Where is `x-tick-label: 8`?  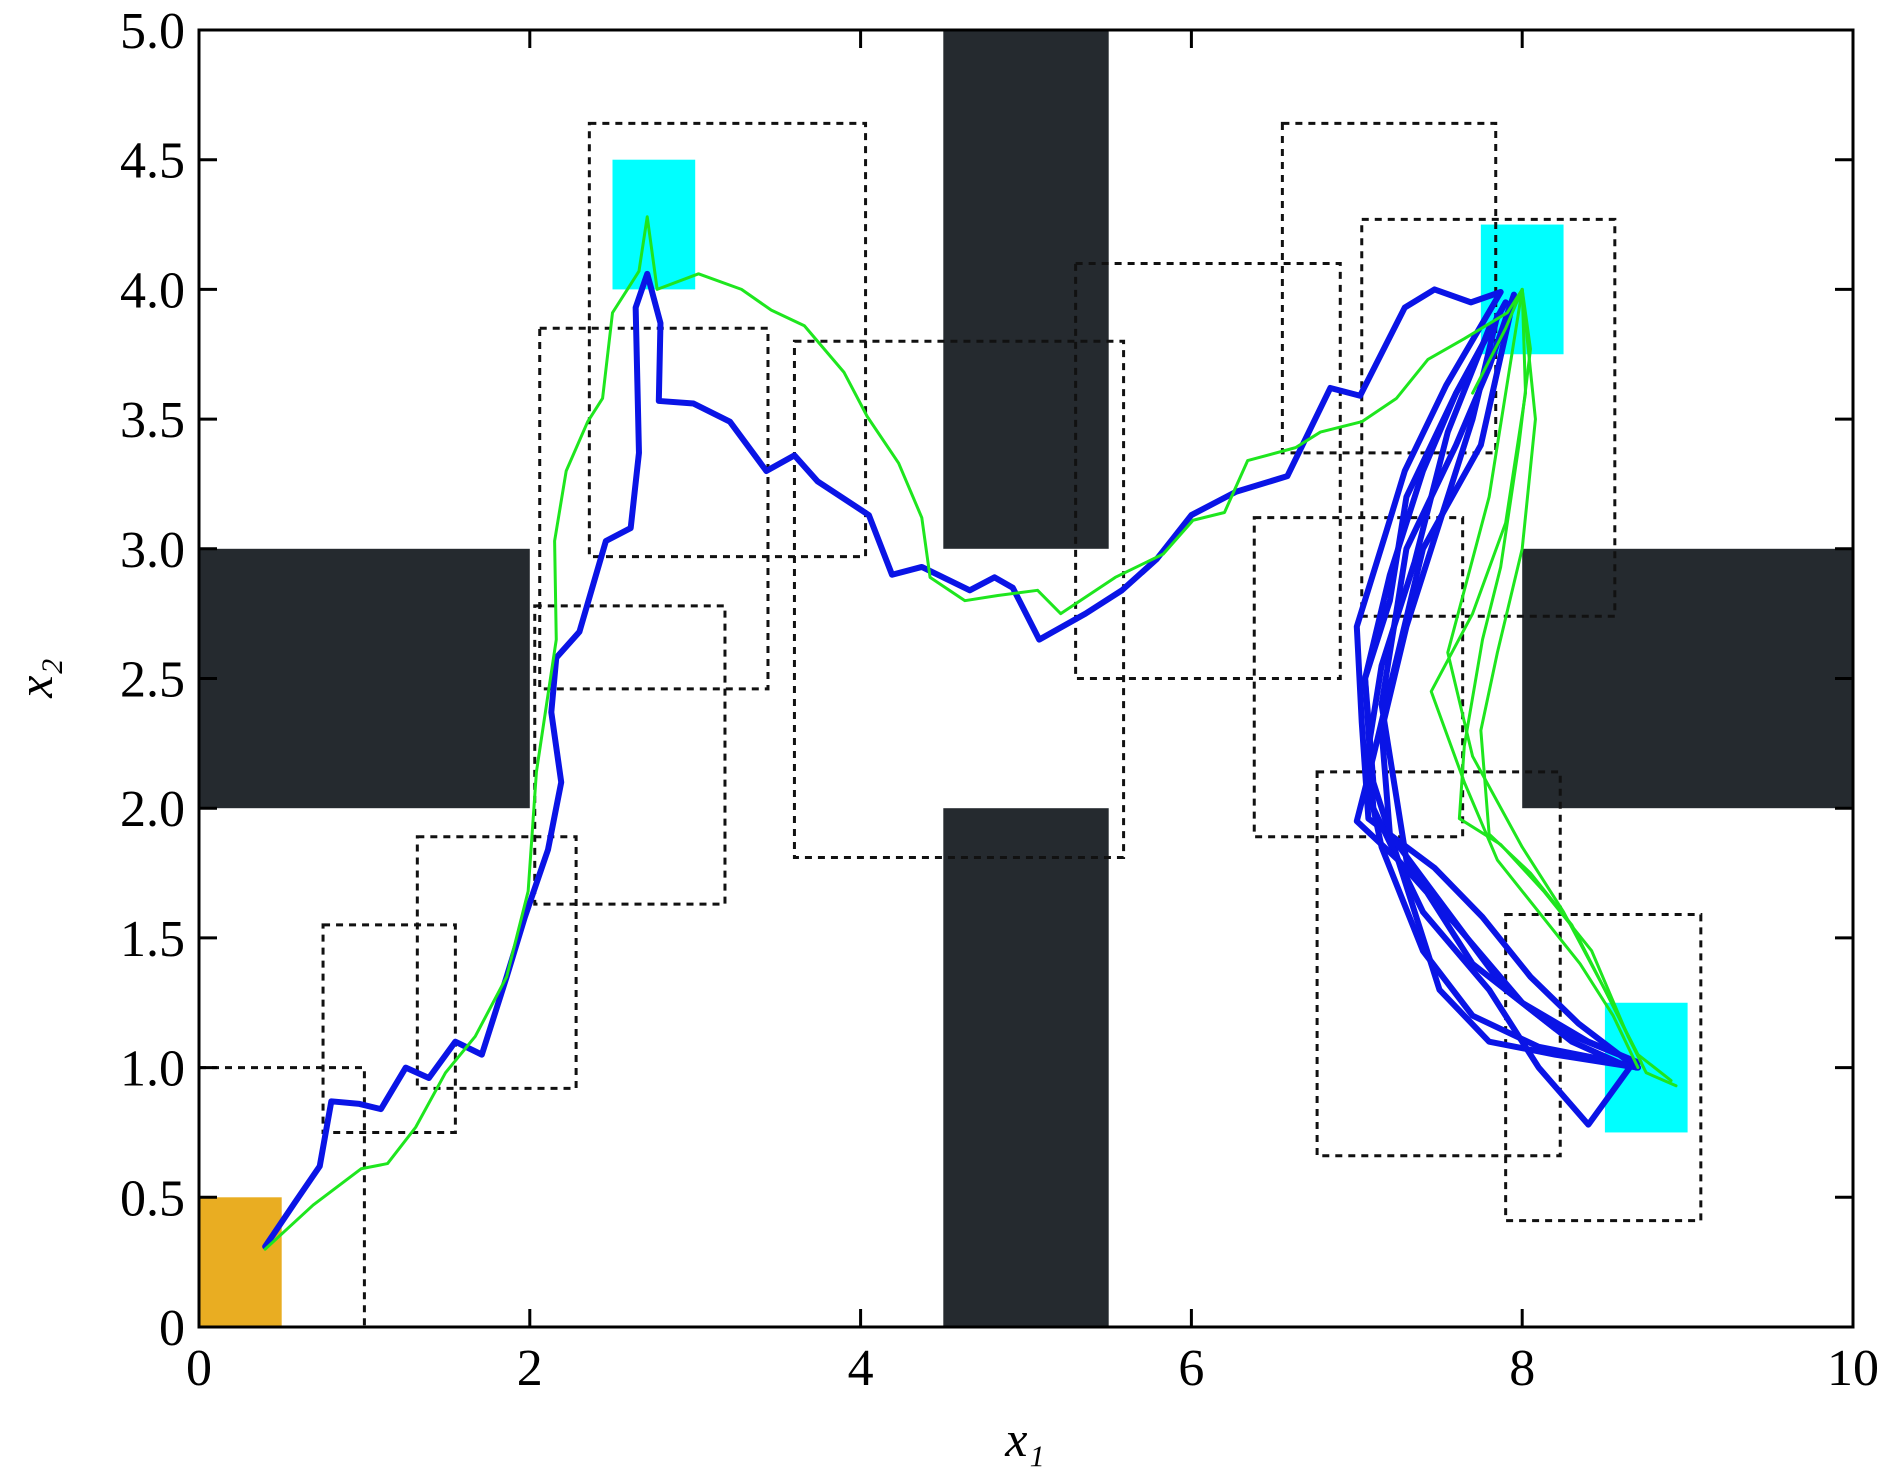
x-tick-label: 8 is located at coordinates (1522, 1368).